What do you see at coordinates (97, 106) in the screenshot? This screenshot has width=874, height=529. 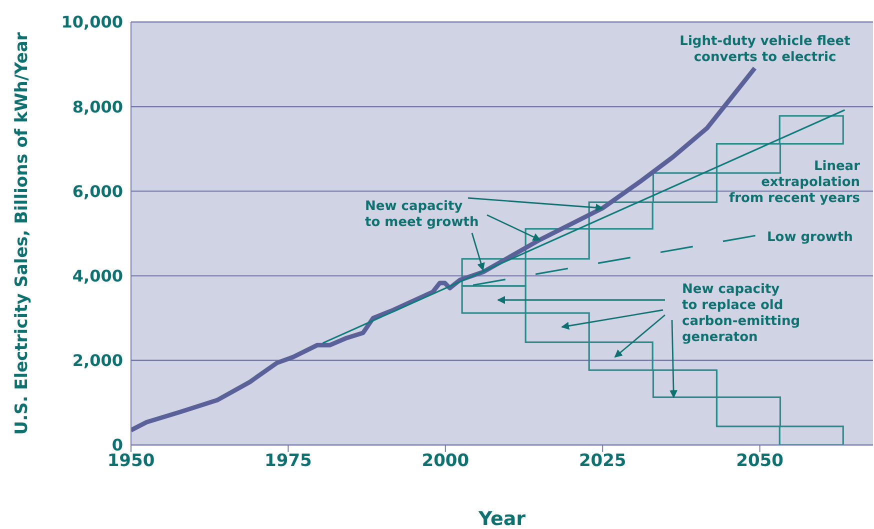 I see `y-tick-label: 8,000` at bounding box center [97, 106].